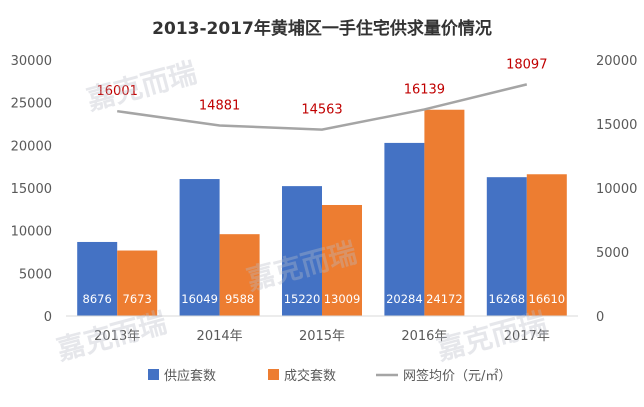 The image size is (644, 407). I want to click on x-tick-label: 2017年, so click(527, 336).